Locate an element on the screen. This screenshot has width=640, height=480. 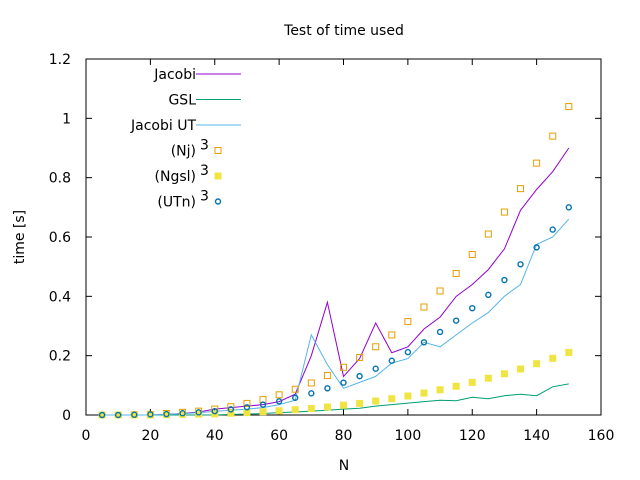
x-tick-label: 160 is located at coordinates (601, 436).